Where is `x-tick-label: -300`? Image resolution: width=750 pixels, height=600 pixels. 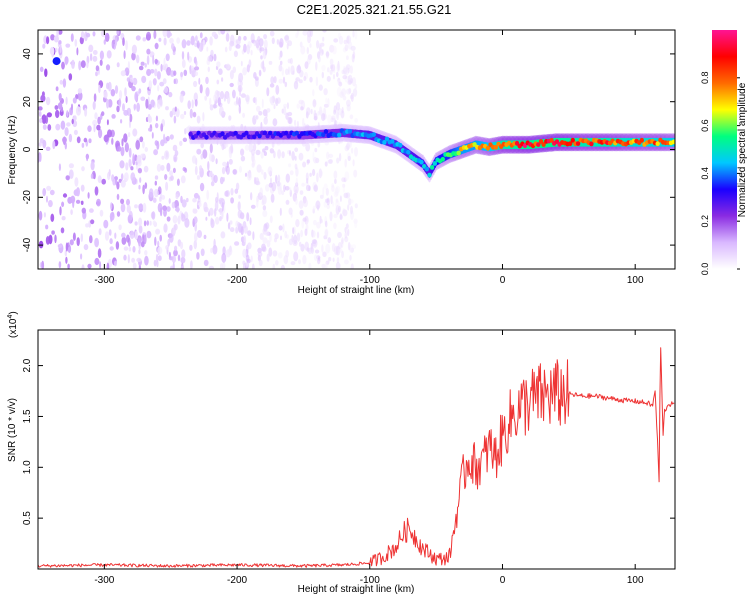 x-tick-label: -300 is located at coordinates (104, 580).